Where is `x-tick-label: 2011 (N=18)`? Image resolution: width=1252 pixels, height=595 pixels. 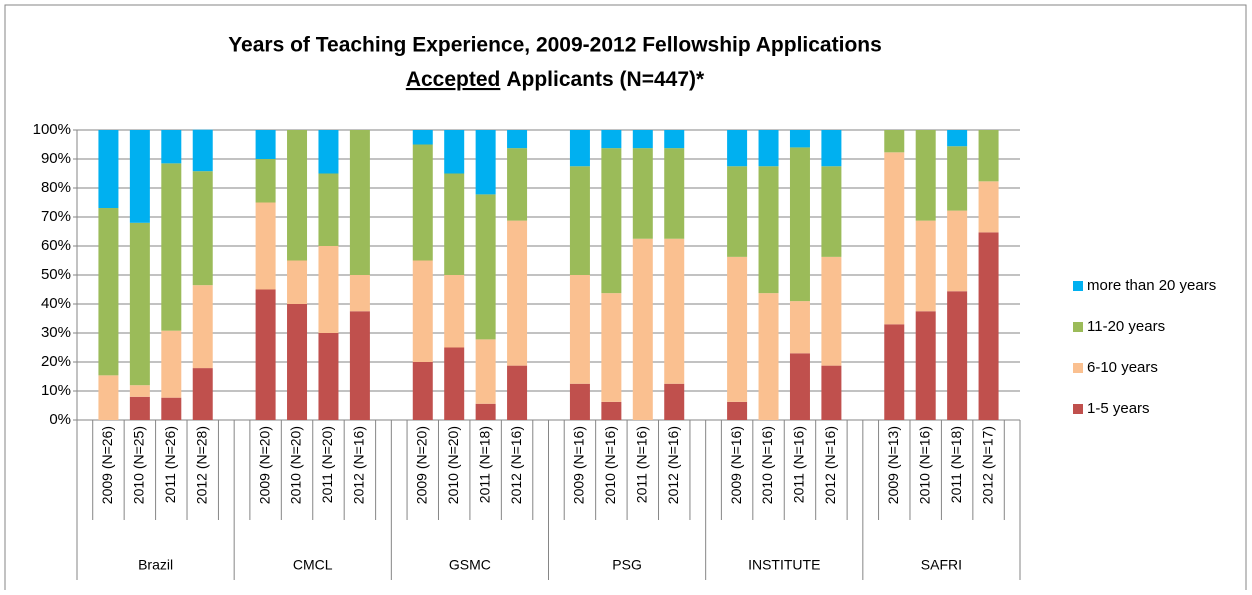
x-tick-label: 2011 (N=18) is located at coordinates (484, 464).